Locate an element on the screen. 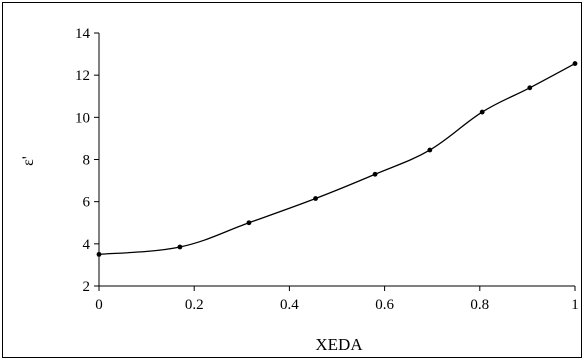 The height and width of the screenshot is (364, 586). y-tick-label: 4 is located at coordinates (87, 245).